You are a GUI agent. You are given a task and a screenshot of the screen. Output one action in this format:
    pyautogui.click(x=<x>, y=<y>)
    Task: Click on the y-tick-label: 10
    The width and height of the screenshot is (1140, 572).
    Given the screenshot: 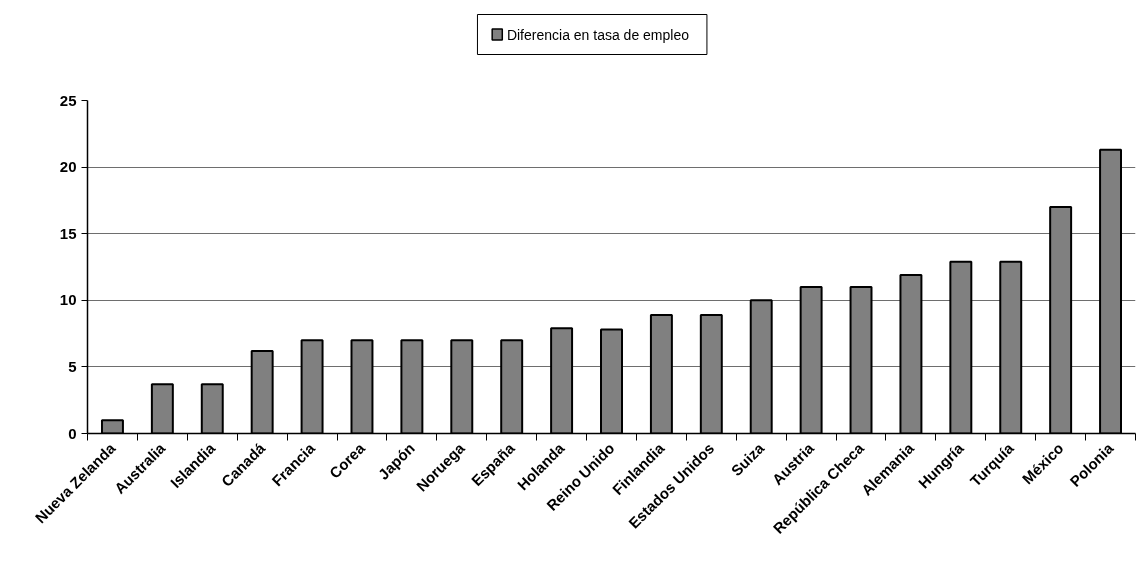 What is the action you would take?
    pyautogui.click(x=68, y=300)
    